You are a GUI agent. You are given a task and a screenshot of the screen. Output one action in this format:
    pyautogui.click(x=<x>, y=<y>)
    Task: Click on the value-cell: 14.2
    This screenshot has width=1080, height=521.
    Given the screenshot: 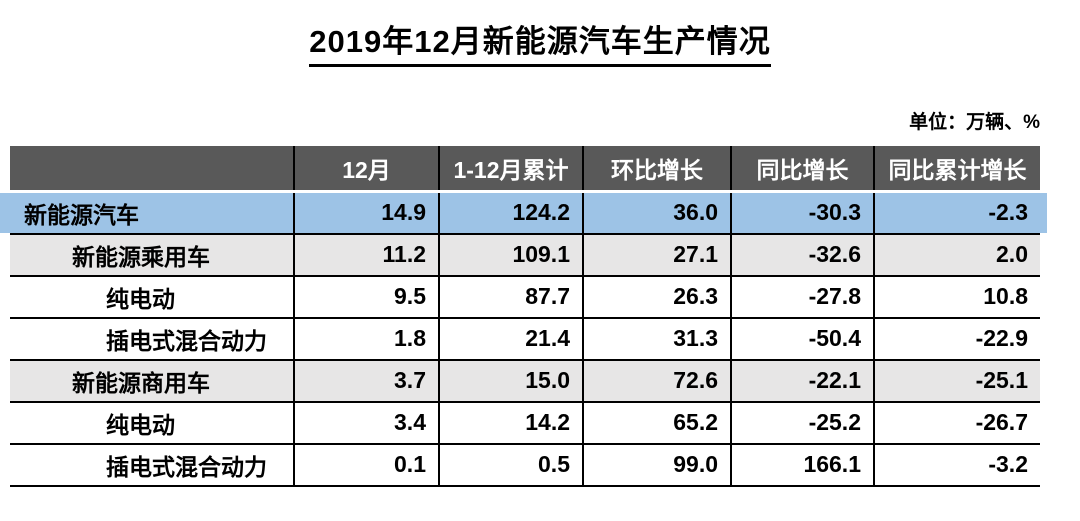 What is the action you would take?
    pyautogui.click(x=512, y=422)
    